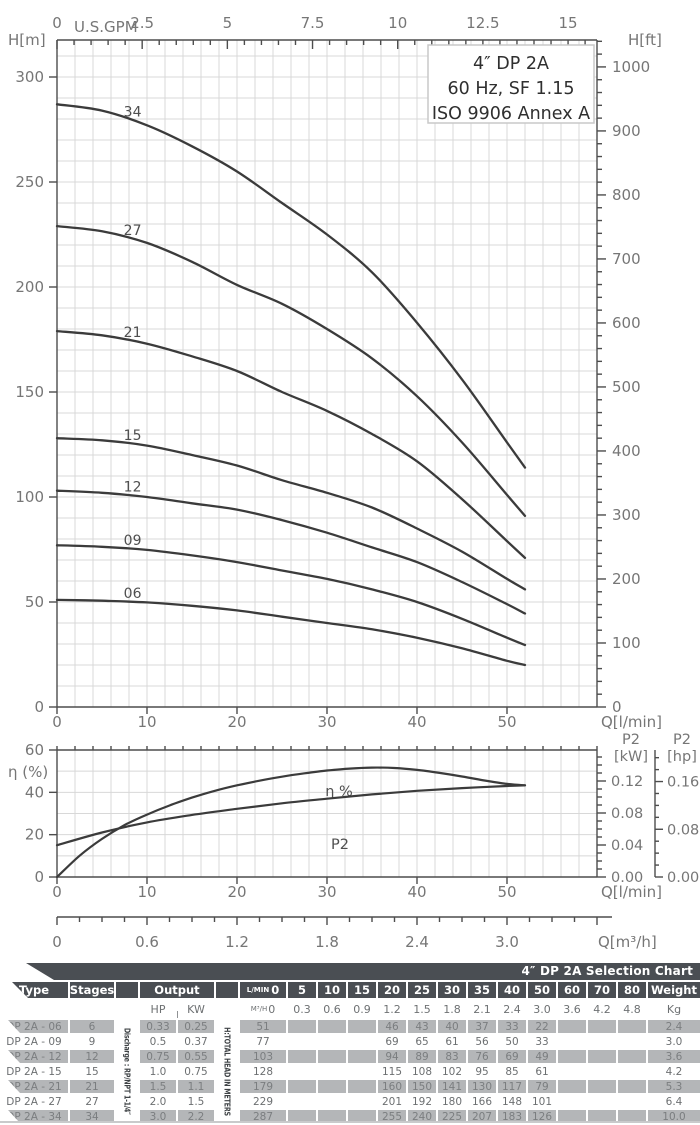  I want to click on discharge-label: Discharge : RP/NPT 1-1/4″, so click(127, 1071).